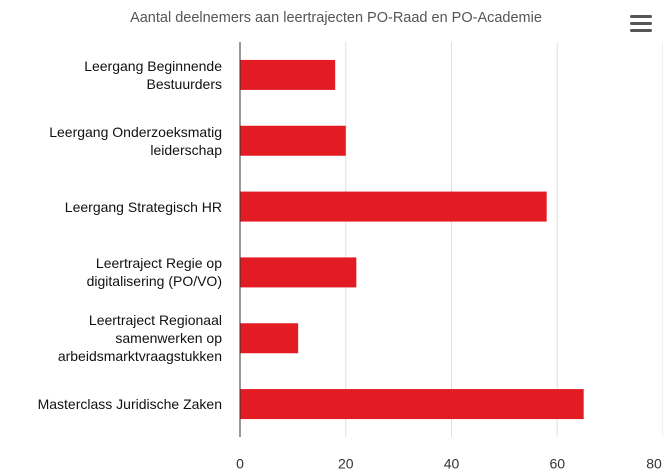 This screenshot has height=475, width=663. I want to click on x-tick-label: 0, so click(240, 464).